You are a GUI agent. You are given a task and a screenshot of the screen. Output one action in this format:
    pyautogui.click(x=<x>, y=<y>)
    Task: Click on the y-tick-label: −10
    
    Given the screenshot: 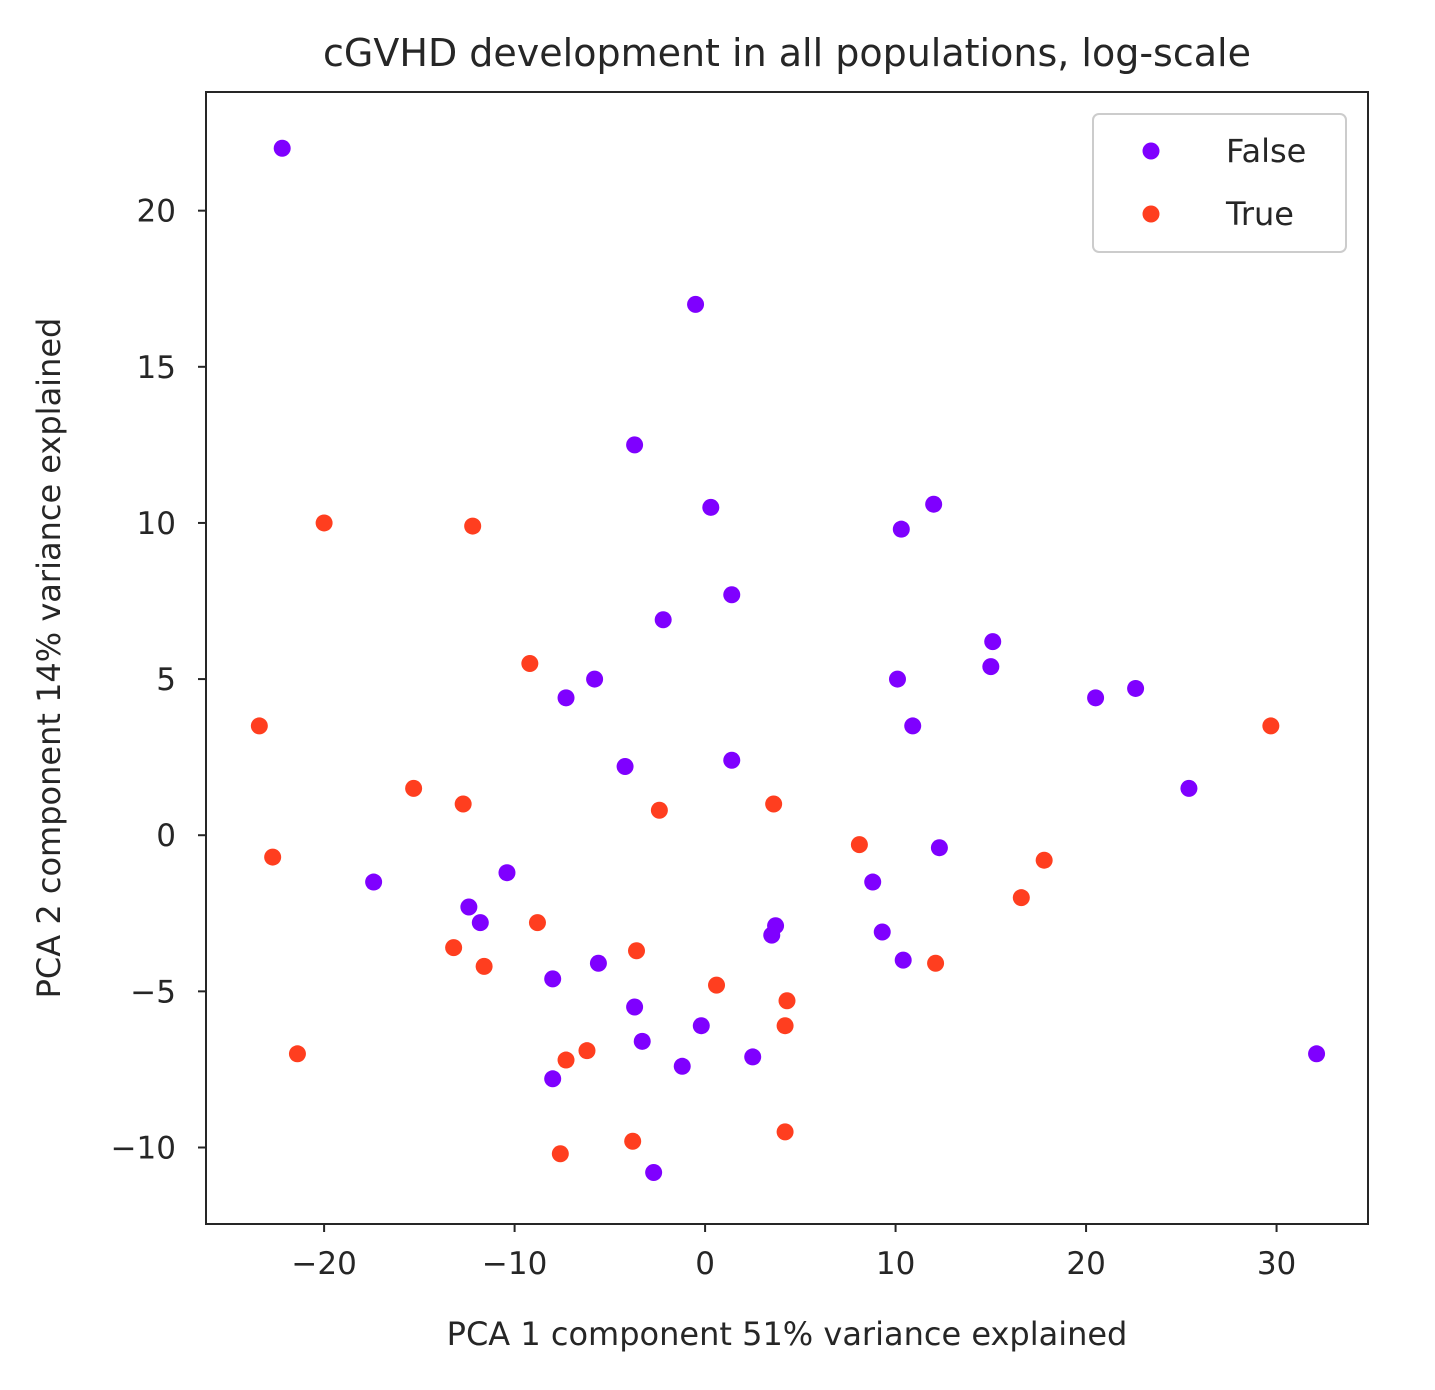 What is the action you would take?
    pyautogui.click(x=143, y=1148)
    